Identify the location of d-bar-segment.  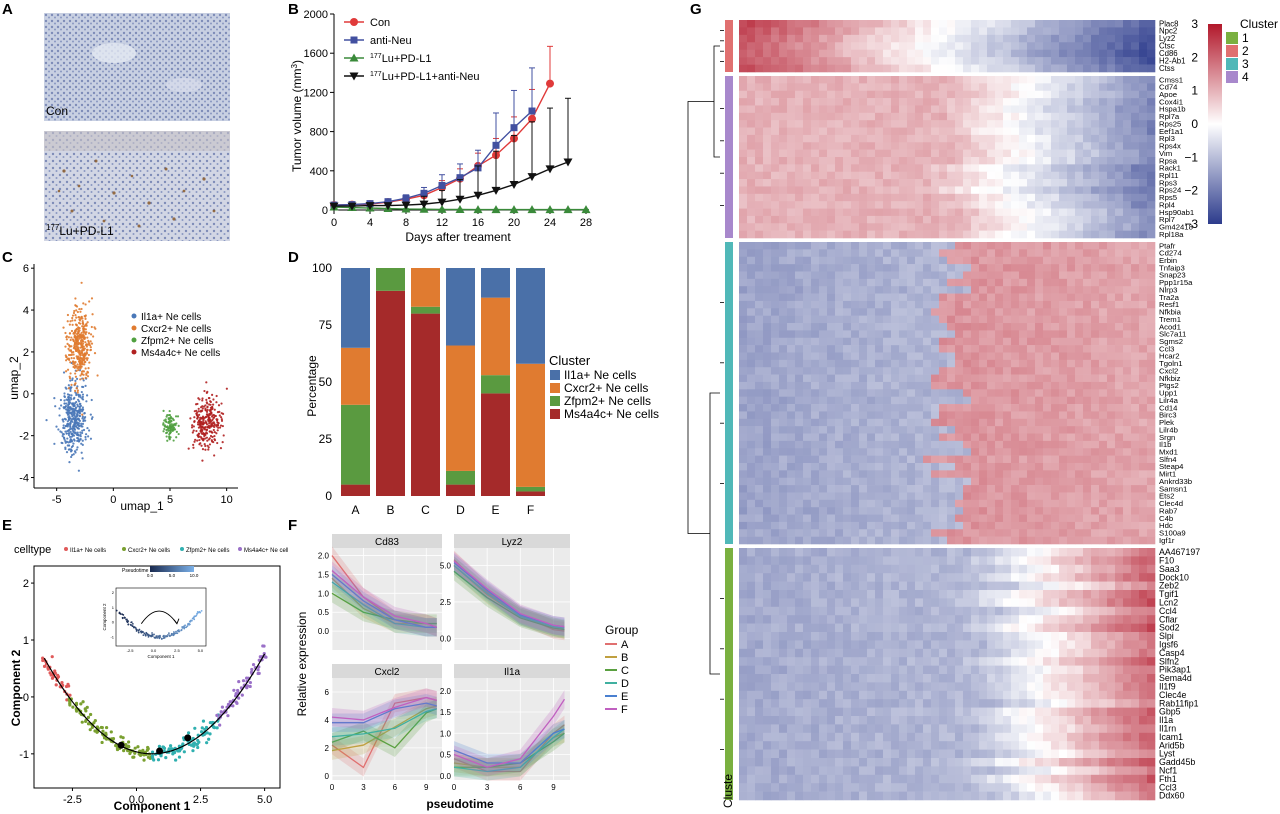
(390, 279).